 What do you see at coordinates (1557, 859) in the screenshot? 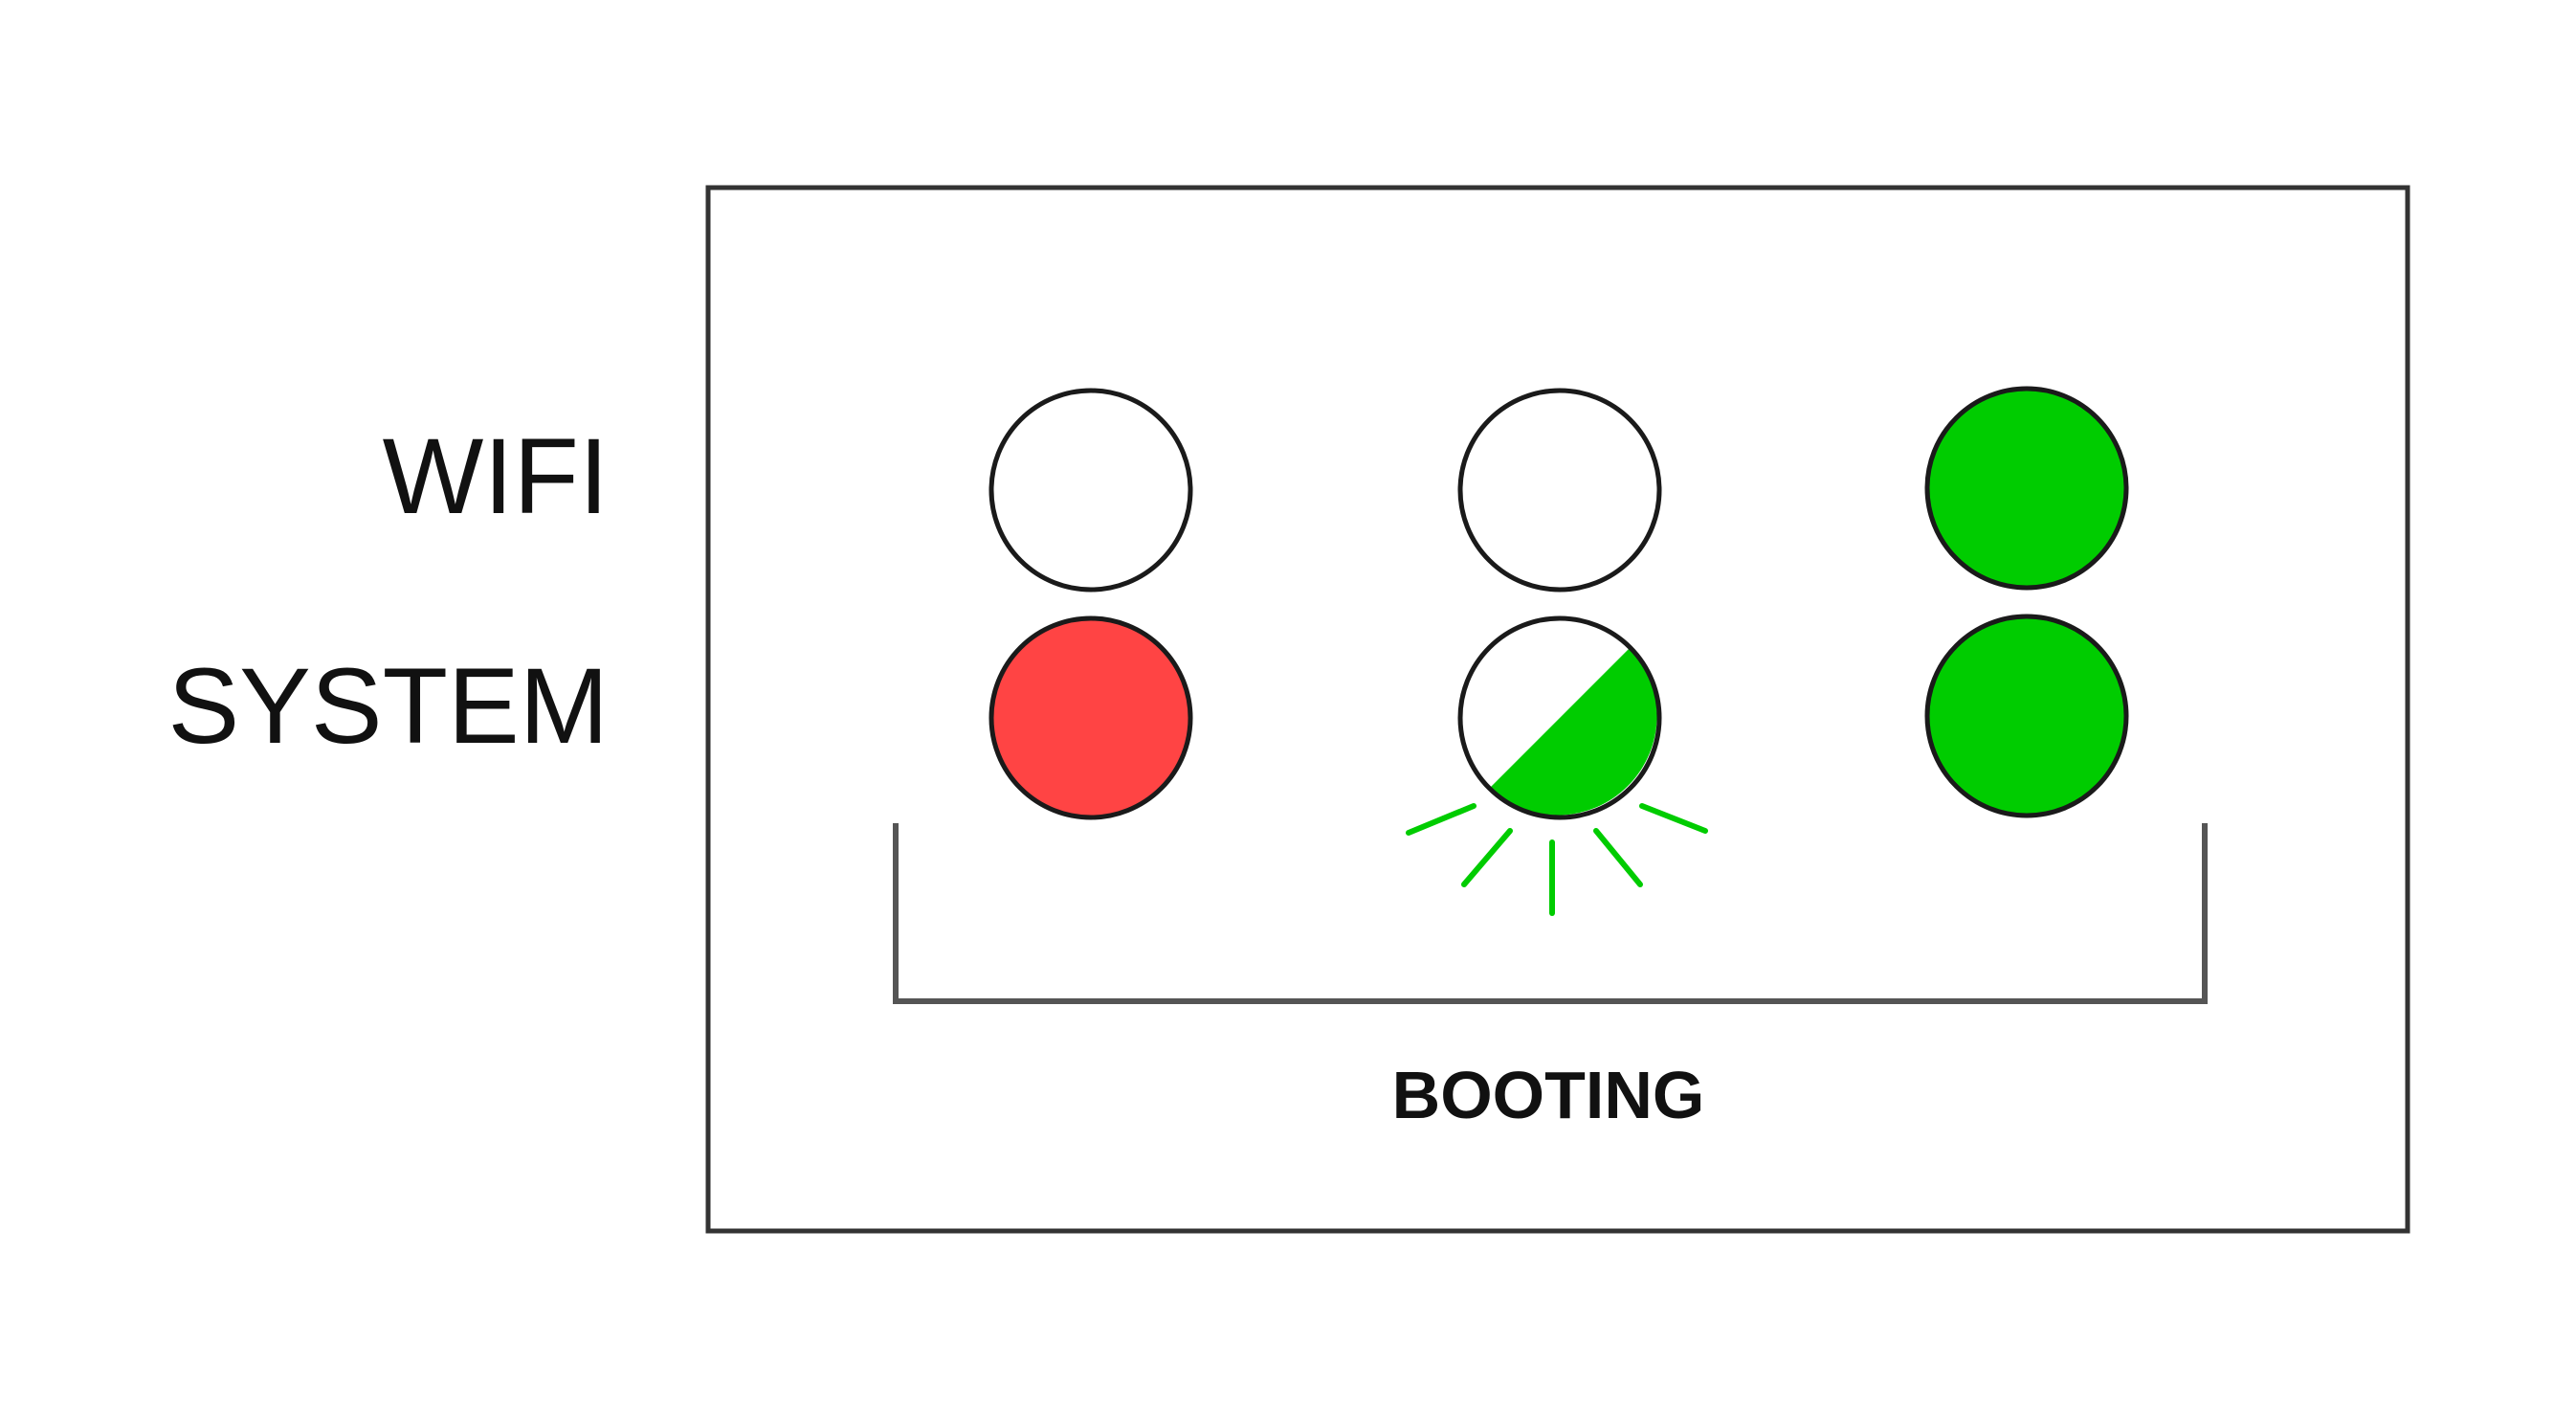
I see `blink-rays` at bounding box center [1557, 859].